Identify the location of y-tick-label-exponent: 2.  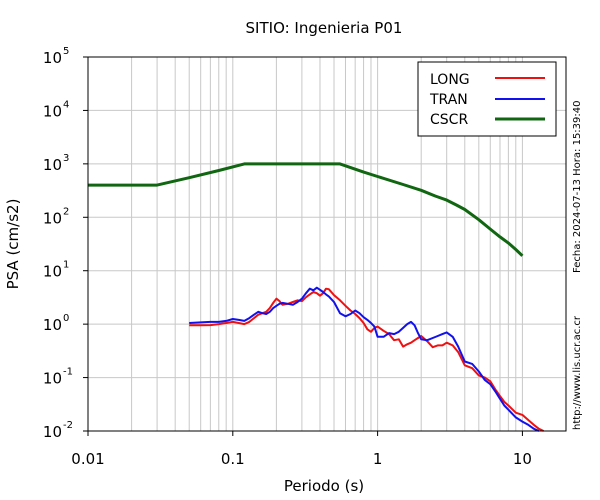
(66, 211).